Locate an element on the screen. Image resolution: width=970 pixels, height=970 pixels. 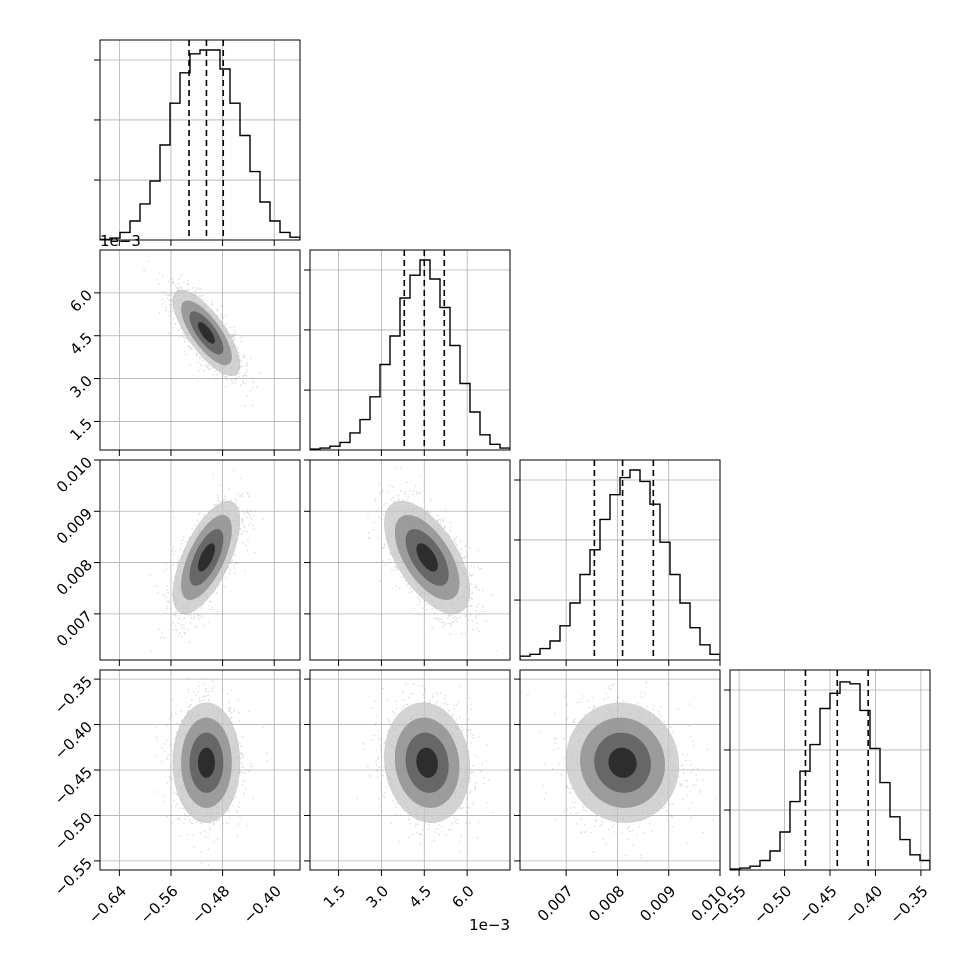
y-tick-label: 6.0 is located at coordinates (81, 301).